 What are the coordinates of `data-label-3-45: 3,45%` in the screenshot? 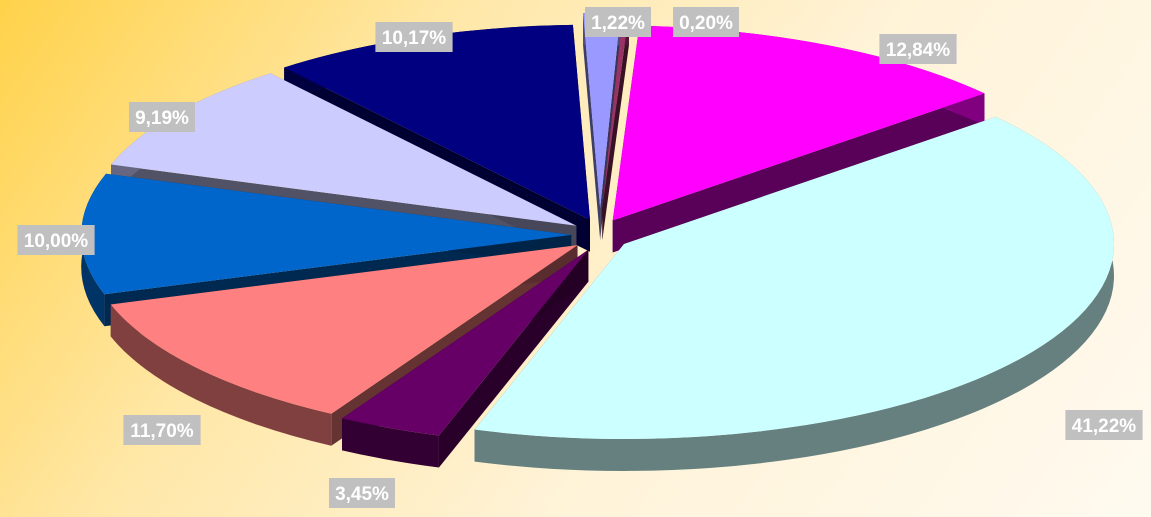 It's located at (362, 493).